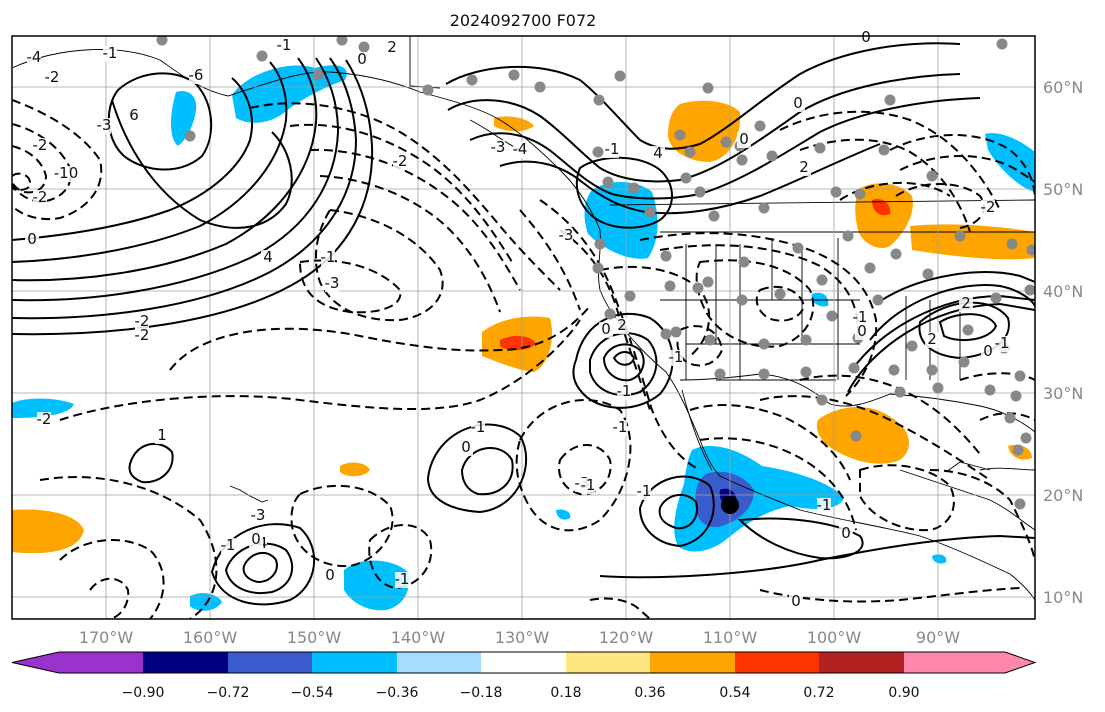 The image size is (1105, 712). Describe the element at coordinates (834, 637) in the screenshot. I see `lon-label-100w: 100°W` at that location.